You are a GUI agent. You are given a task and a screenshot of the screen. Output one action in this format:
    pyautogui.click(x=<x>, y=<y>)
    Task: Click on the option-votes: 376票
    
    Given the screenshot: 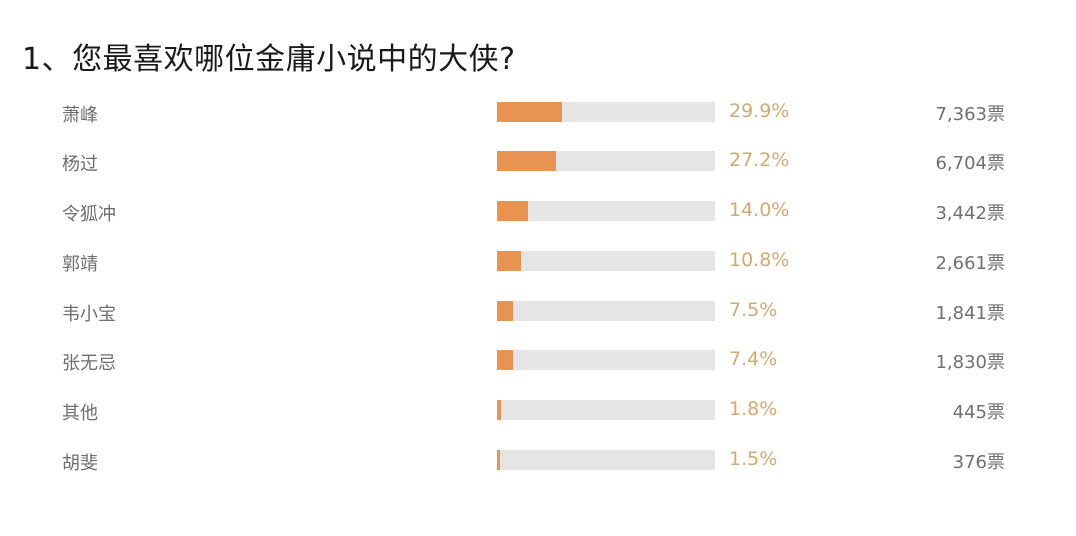 What is the action you would take?
    pyautogui.click(x=978, y=462)
    